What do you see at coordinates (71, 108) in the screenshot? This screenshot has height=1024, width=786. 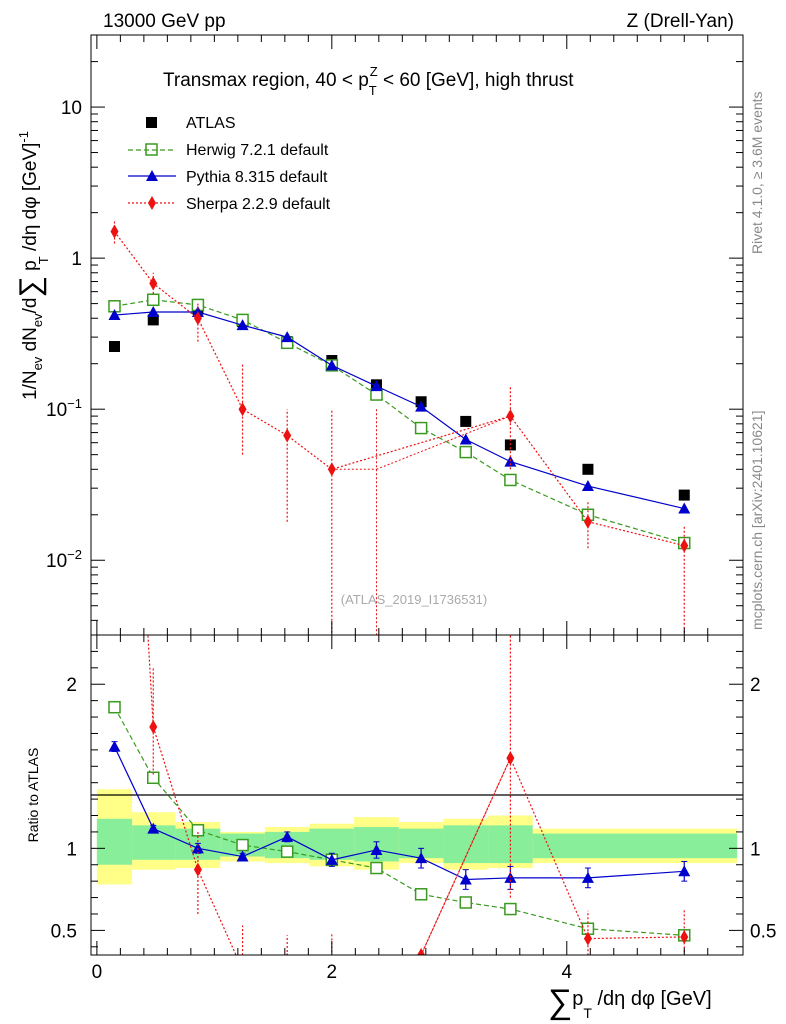 I see `main-ytick-label: 10` at bounding box center [71, 108].